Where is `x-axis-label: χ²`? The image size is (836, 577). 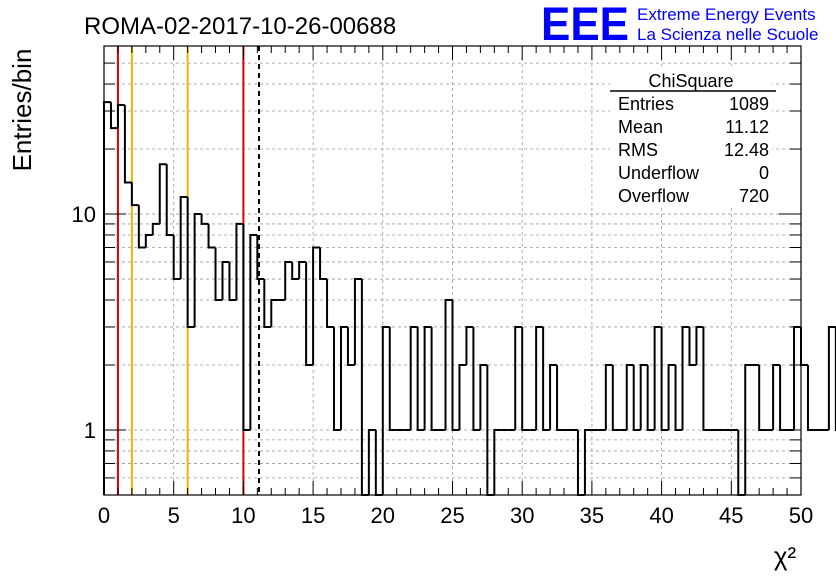 x-axis-label: χ² is located at coordinates (785, 556).